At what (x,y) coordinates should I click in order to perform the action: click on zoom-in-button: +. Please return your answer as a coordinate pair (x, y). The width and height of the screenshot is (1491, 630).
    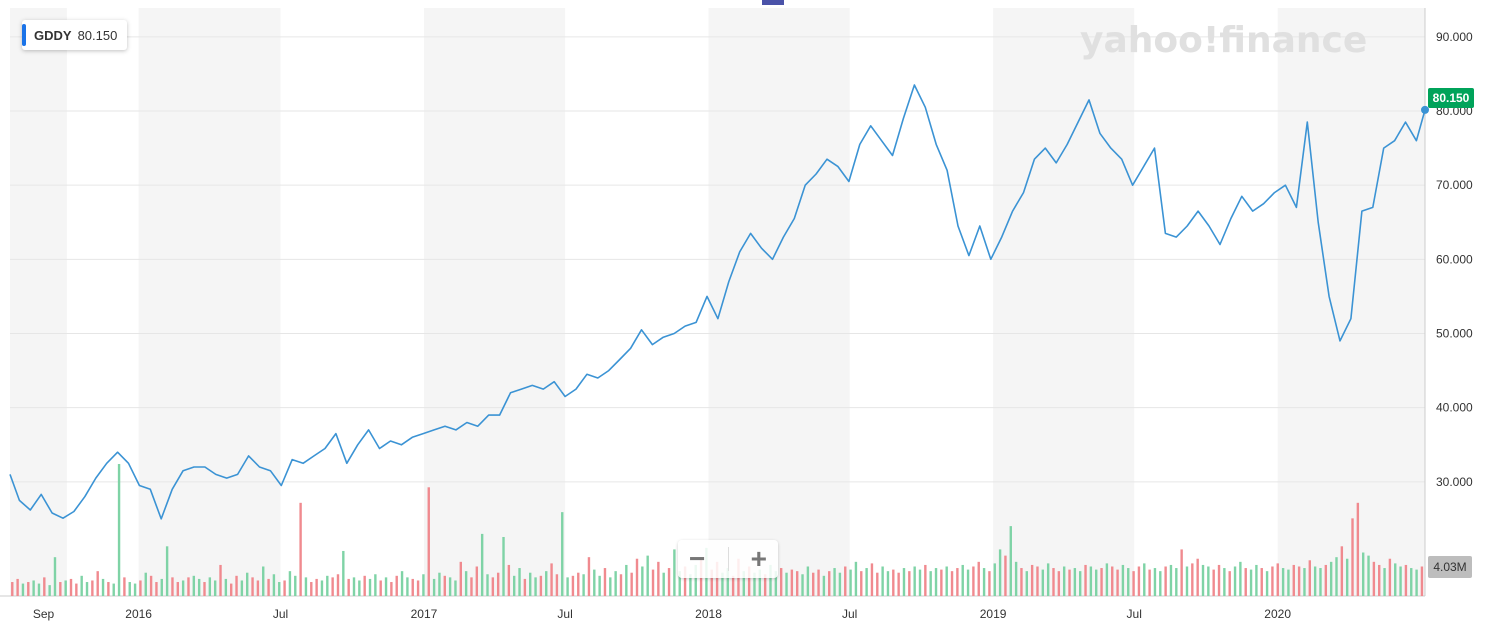
    Looking at the image, I should click on (758, 558).